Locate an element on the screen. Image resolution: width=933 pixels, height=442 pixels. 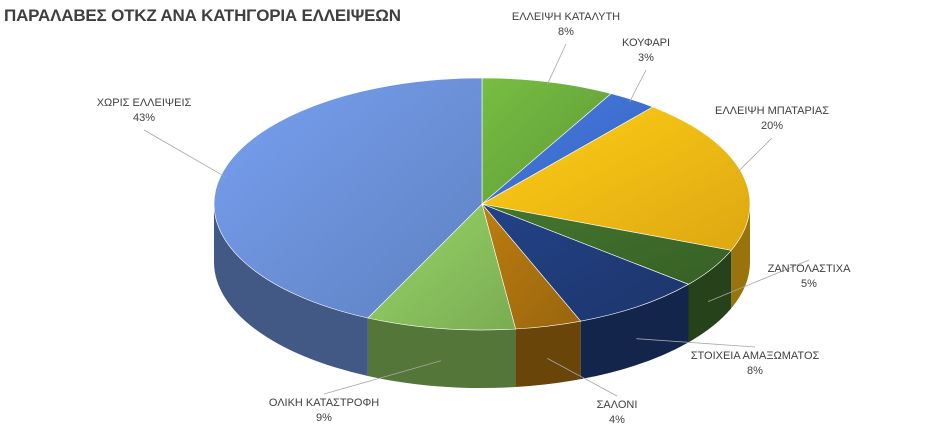
data-label-name: ΣΑΛΟΝΙ is located at coordinates (617, 405).